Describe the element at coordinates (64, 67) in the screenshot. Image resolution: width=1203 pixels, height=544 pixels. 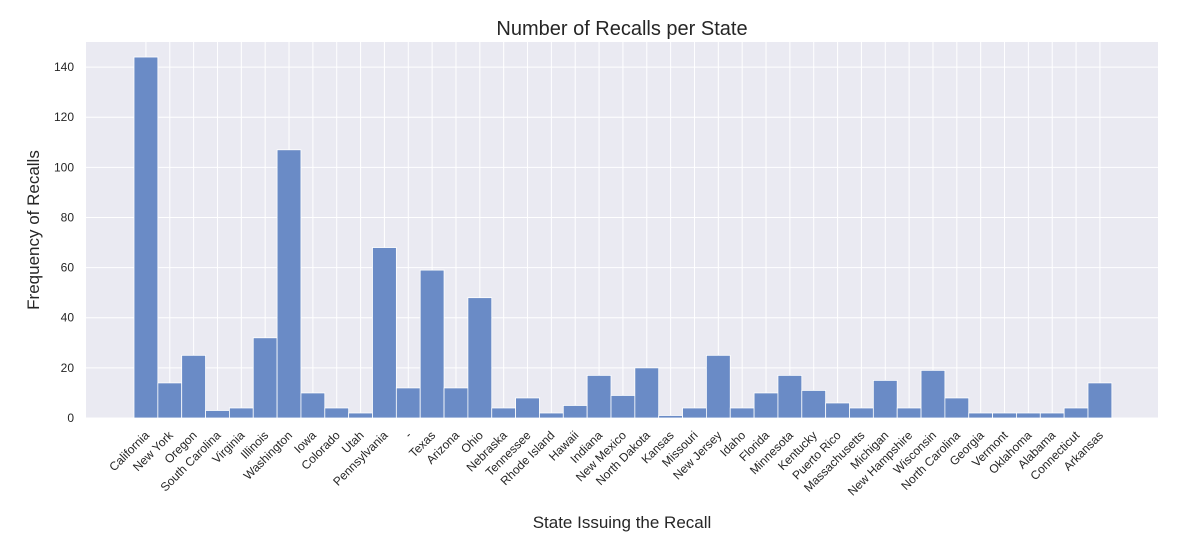
I see `y-tick-label: 140` at that location.